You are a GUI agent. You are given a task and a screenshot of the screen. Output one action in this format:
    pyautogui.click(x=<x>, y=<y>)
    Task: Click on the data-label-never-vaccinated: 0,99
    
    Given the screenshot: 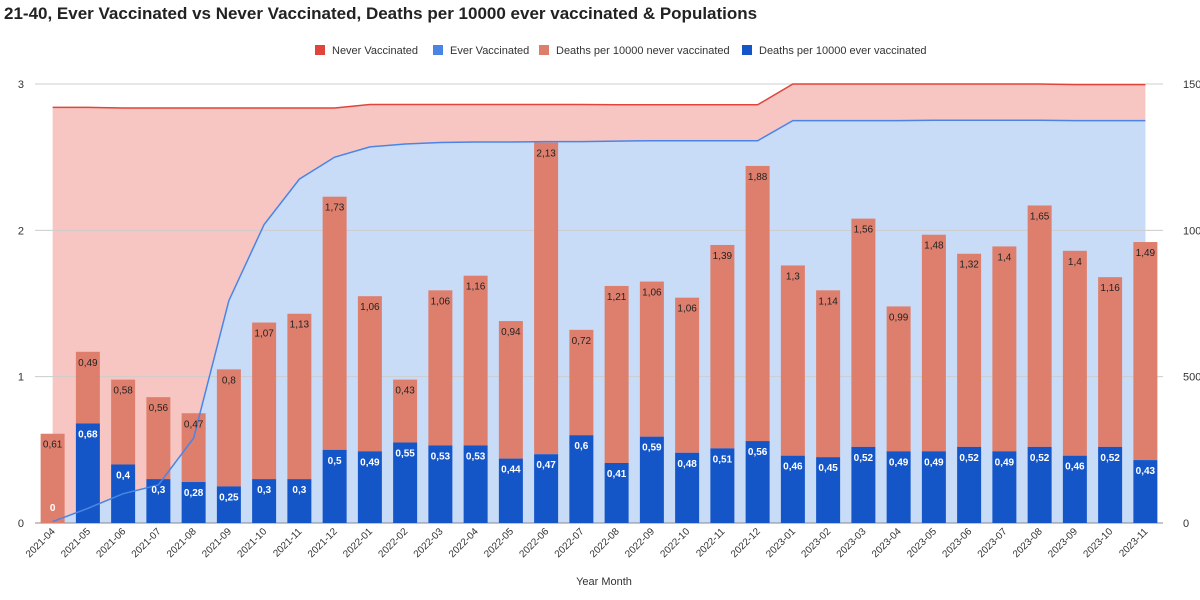 What is the action you would take?
    pyautogui.click(x=899, y=317)
    